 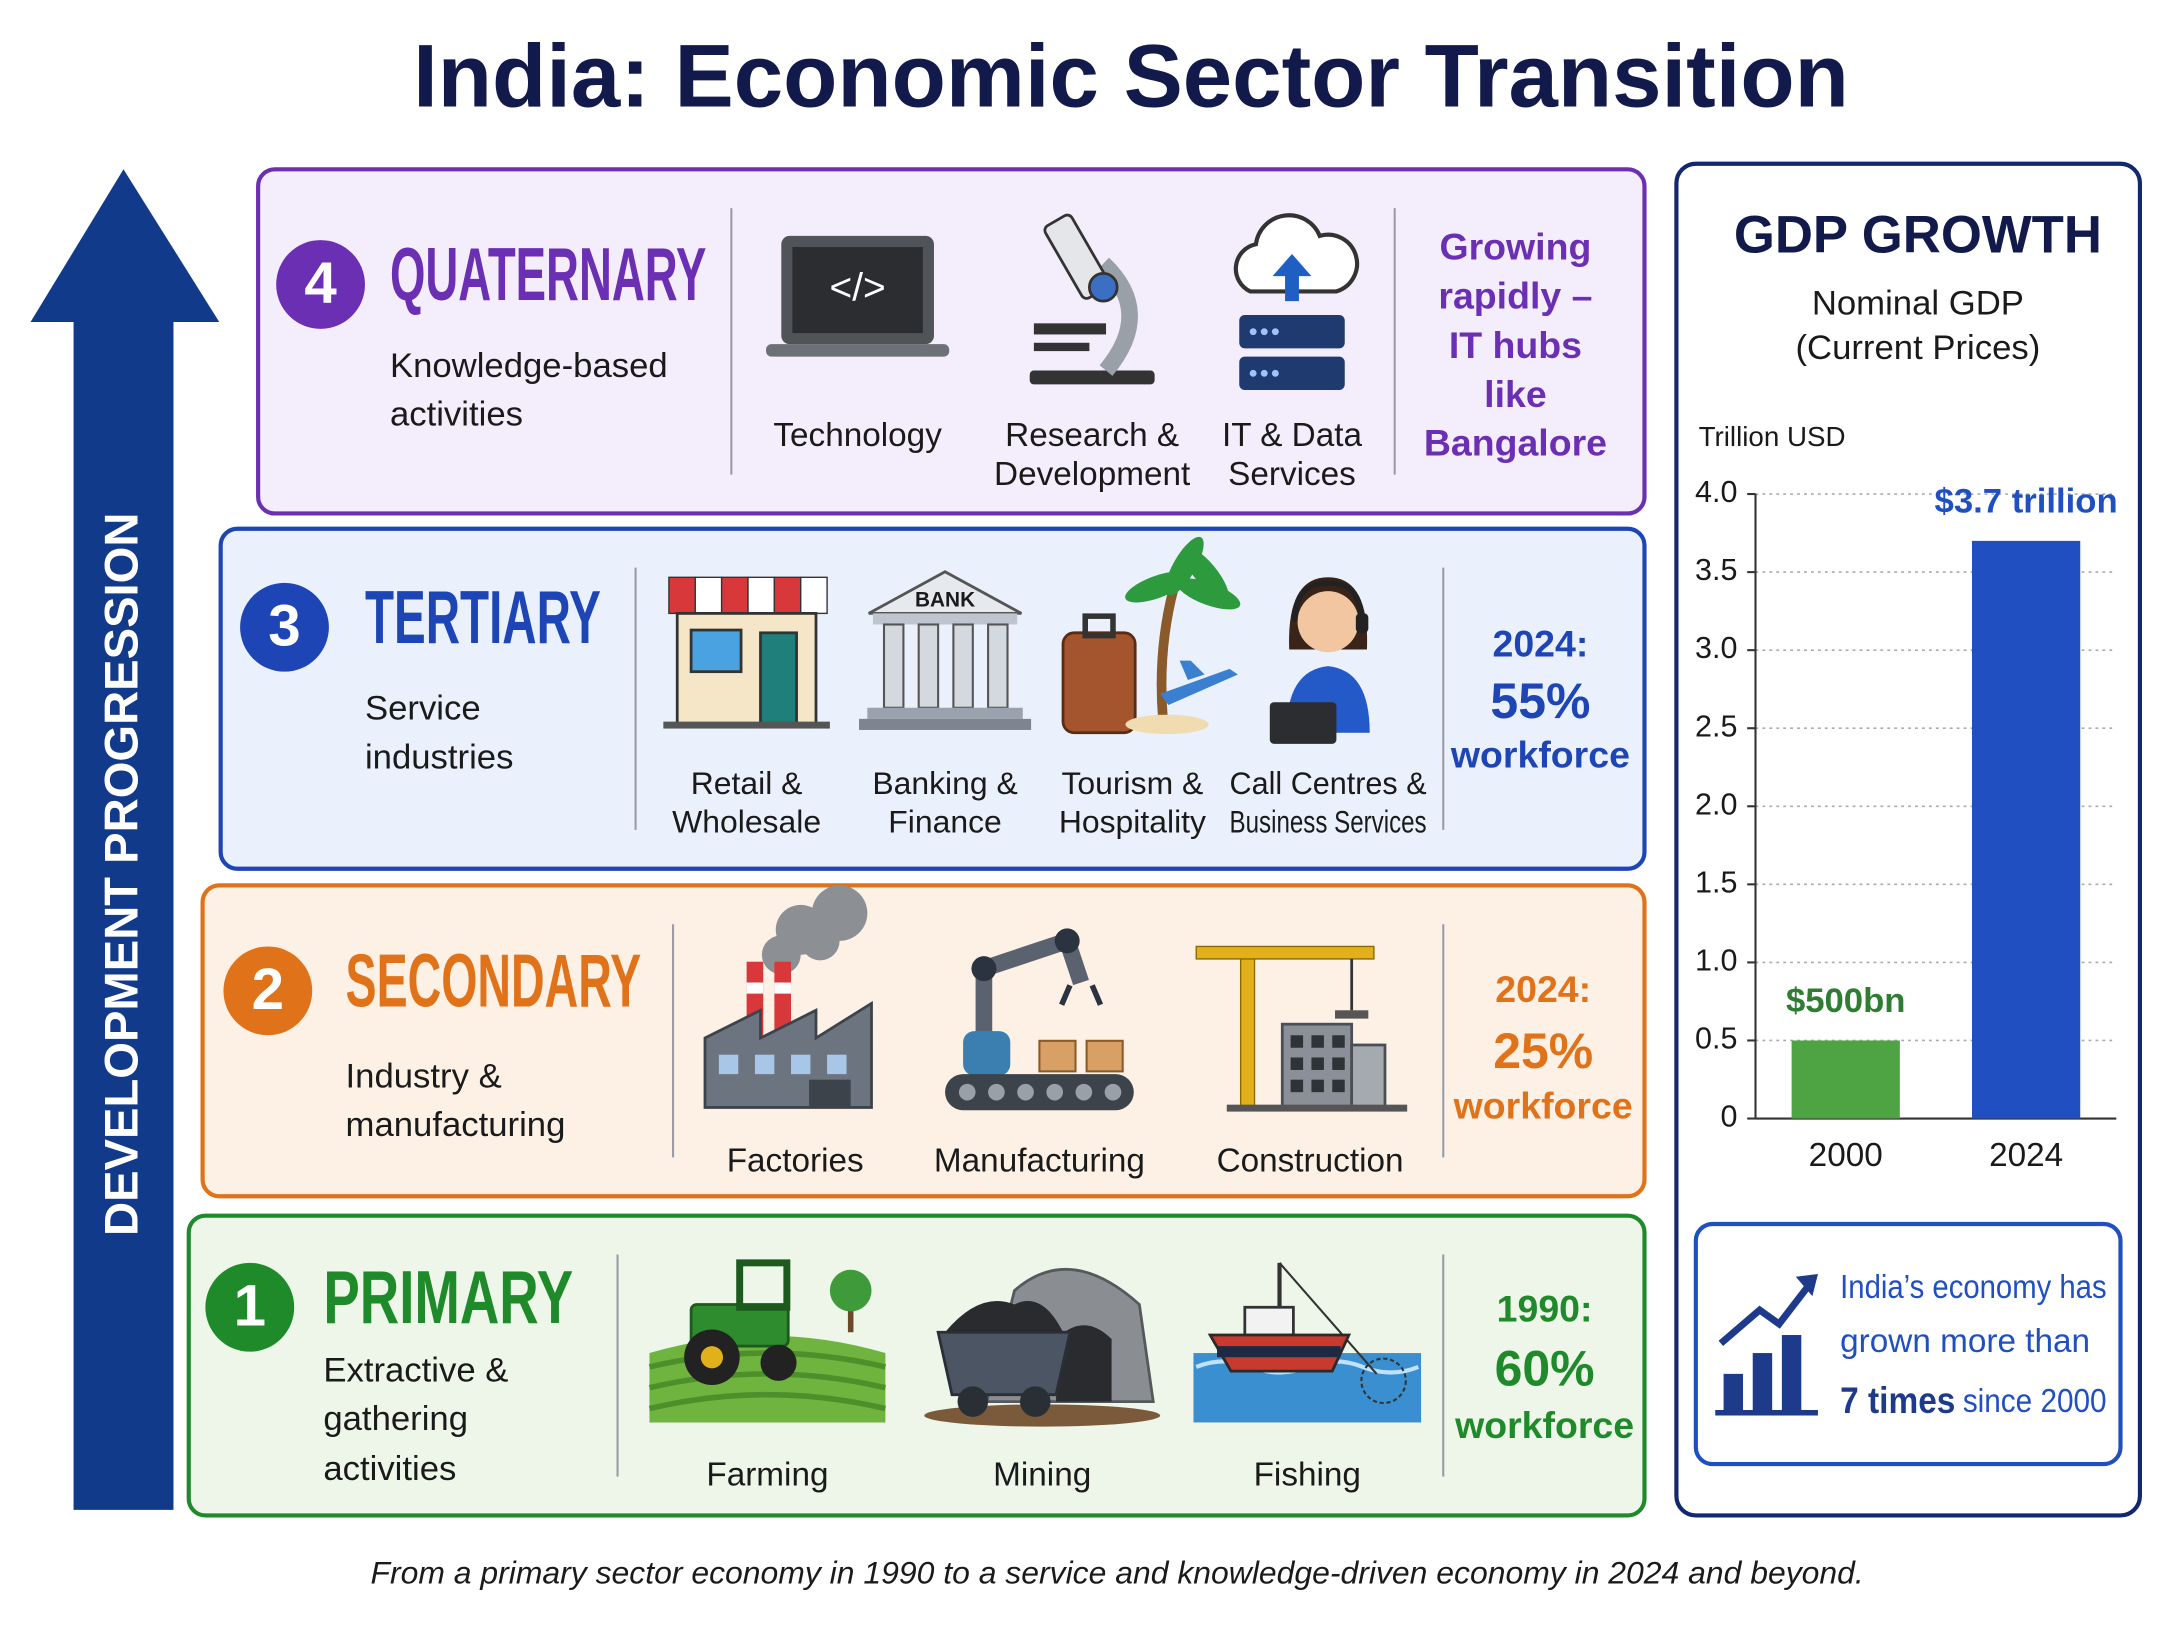 I want to click on sector-note: like, so click(x=1515, y=394).